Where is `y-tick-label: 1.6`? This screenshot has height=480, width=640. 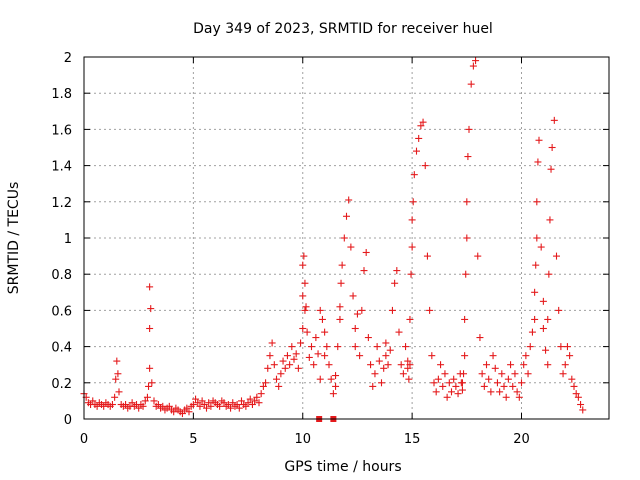
y-tick-label: 1.6 is located at coordinates (61, 130).